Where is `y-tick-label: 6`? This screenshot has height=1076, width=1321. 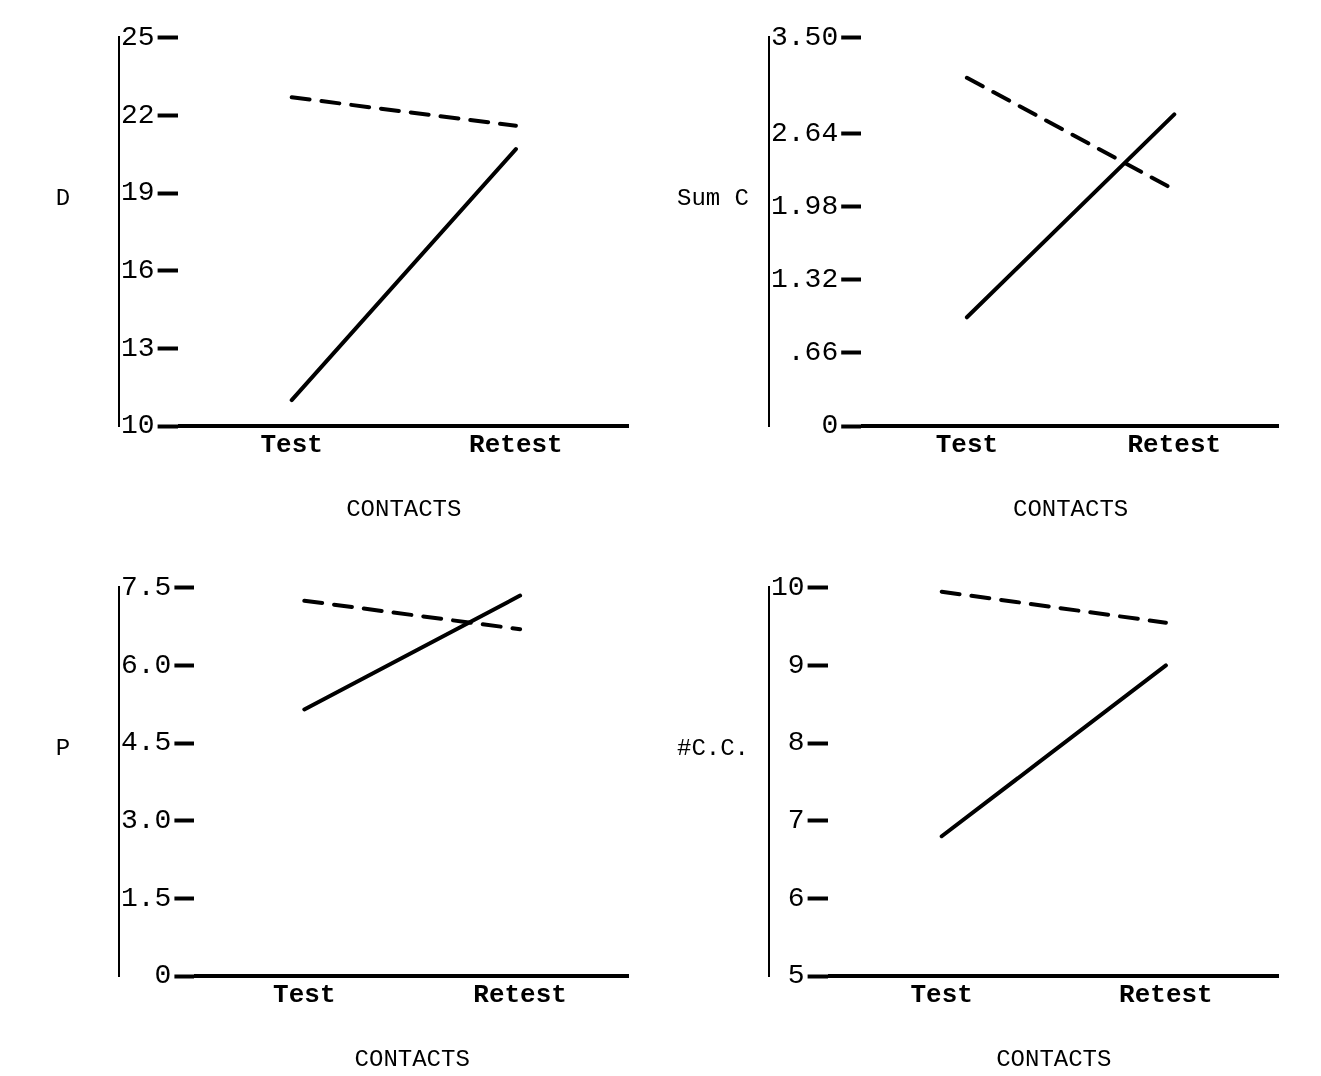 y-tick-label: 6 is located at coordinates (796, 898).